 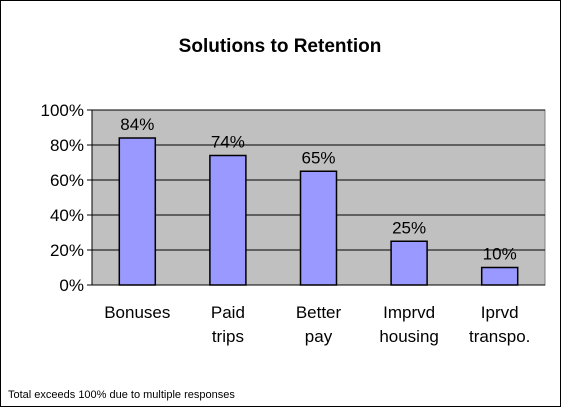 I want to click on y-tick-label: 100%, so click(x=62, y=110).